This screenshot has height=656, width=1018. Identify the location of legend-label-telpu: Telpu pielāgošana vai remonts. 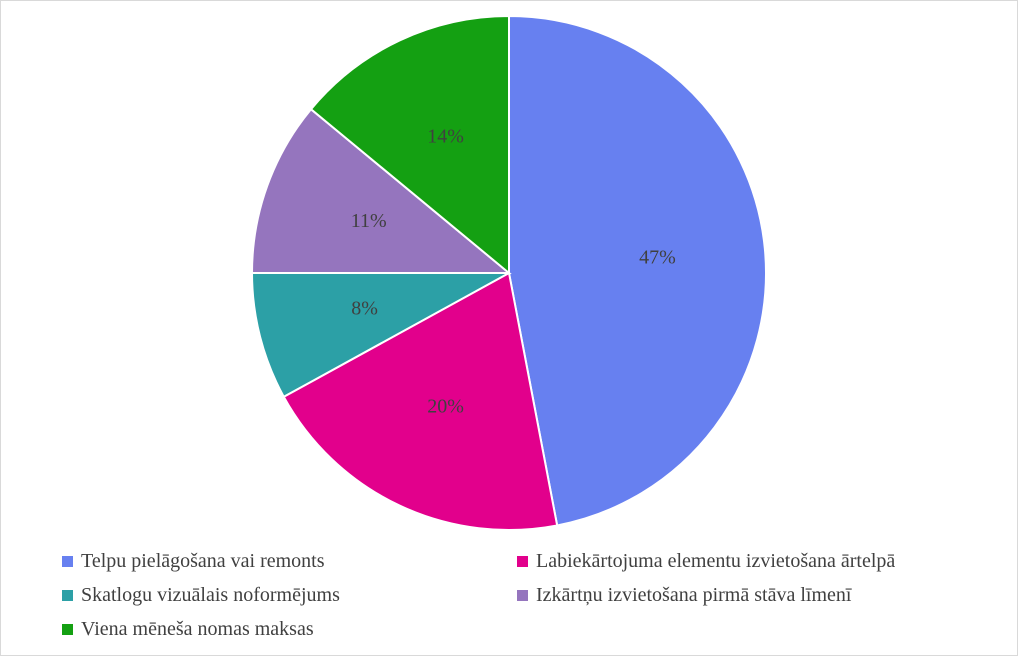
(203, 561).